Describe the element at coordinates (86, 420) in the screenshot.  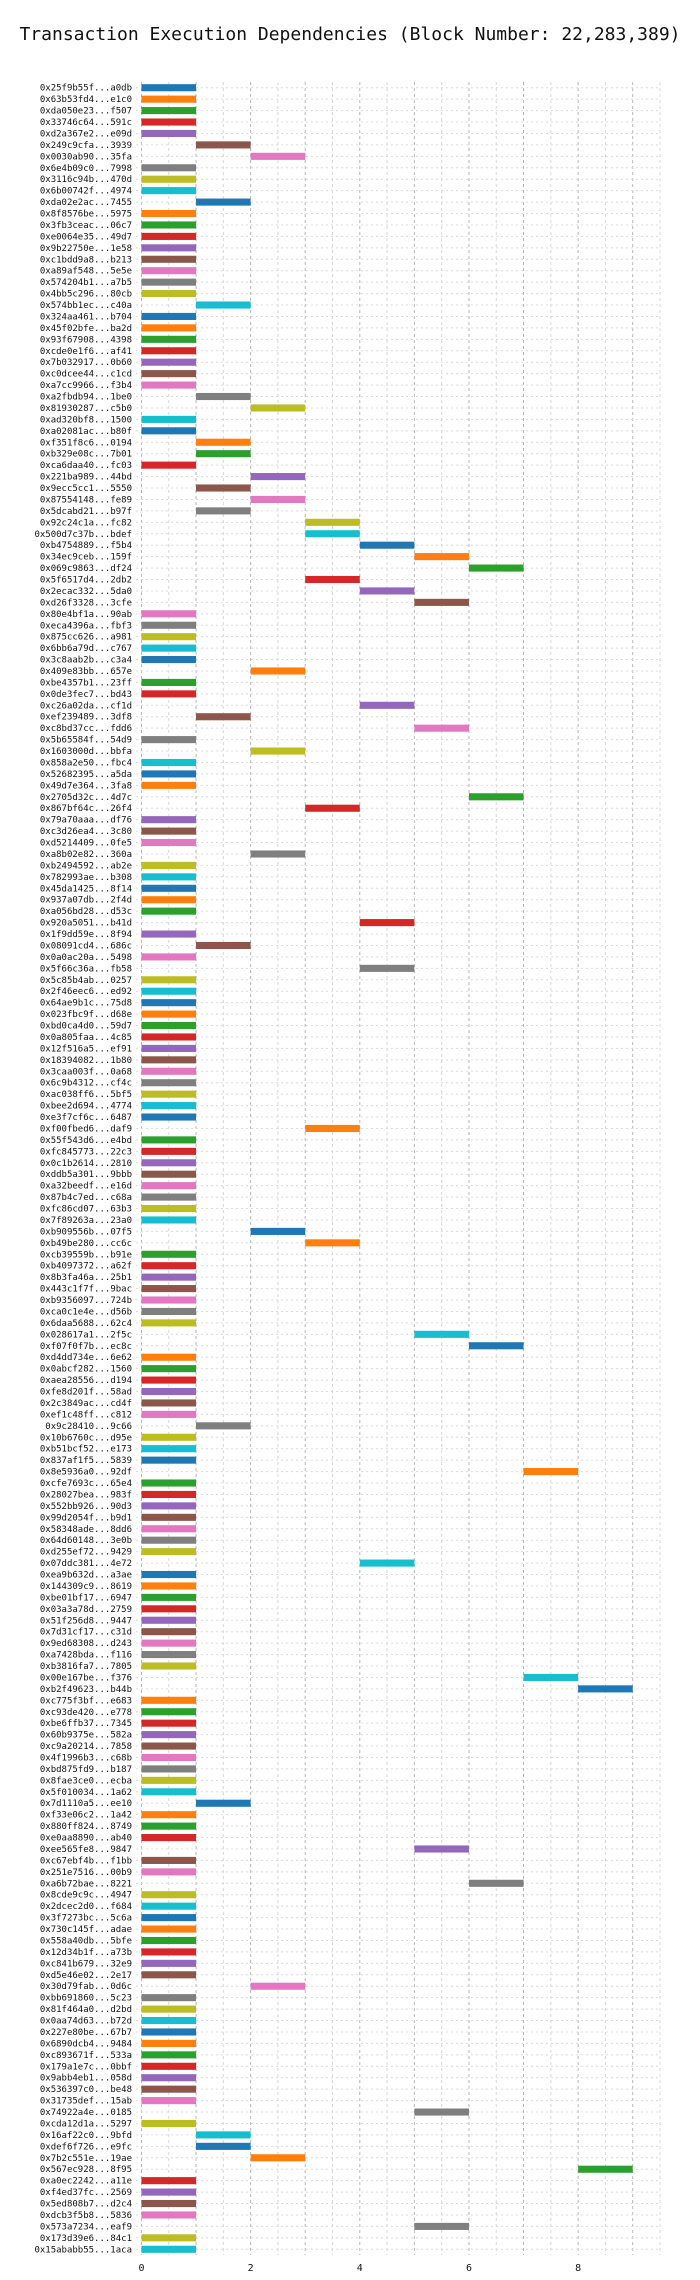
I see `y-tick-label: 0xad320bf8...1500` at that location.